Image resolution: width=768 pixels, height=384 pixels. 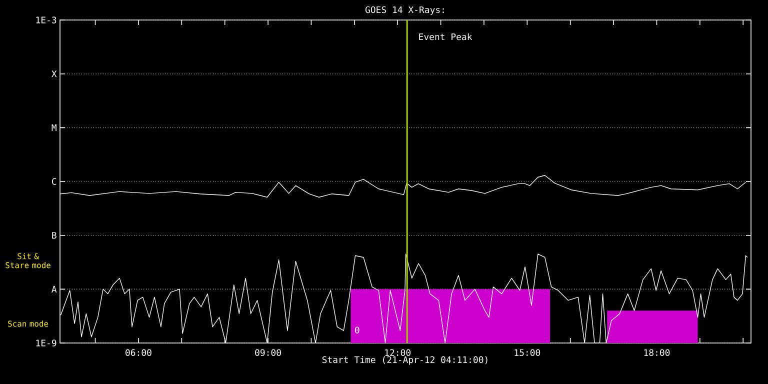 What do you see at coordinates (54, 289) in the screenshot?
I see `y-tick-label: A` at bounding box center [54, 289].